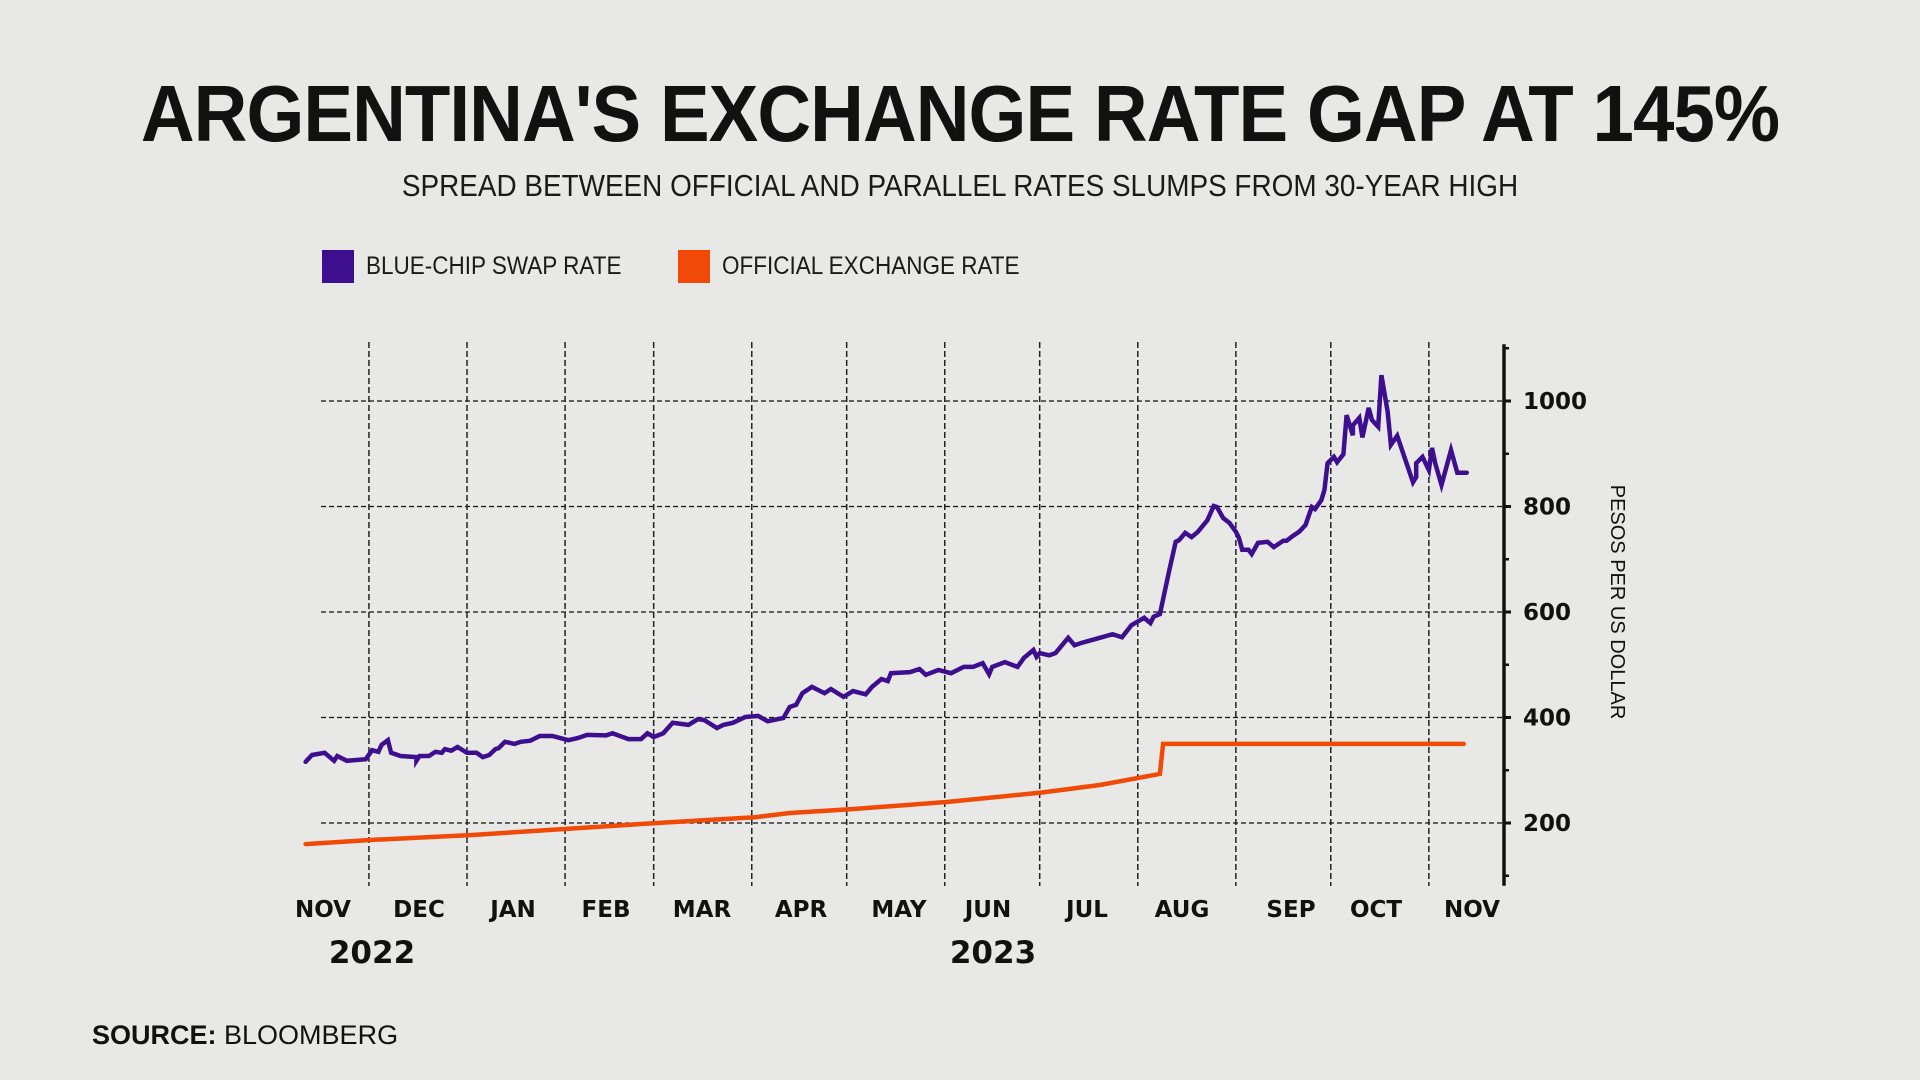 The image size is (1920, 1080). Describe the element at coordinates (1376, 910) in the screenshot. I see `x-tick-label-oct-11: OCT` at that location.